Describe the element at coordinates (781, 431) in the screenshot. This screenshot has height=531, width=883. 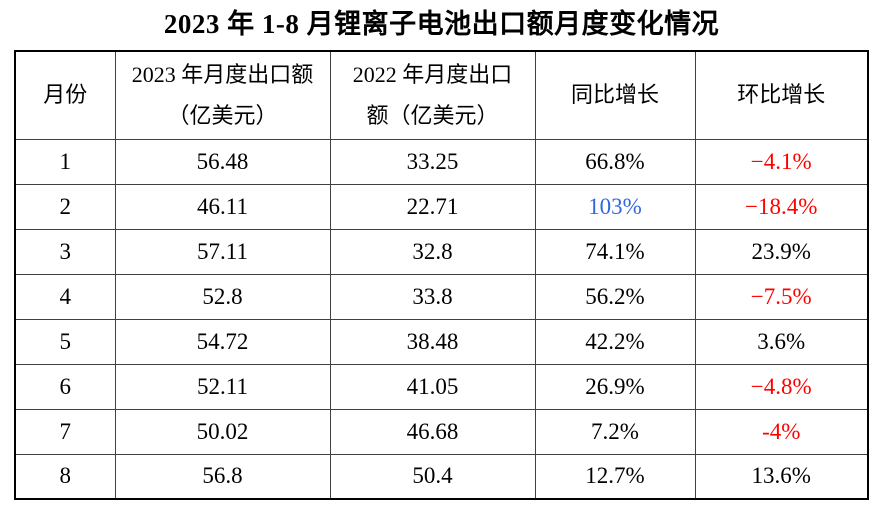
I see `cell-mom-growth: -4%` at that location.